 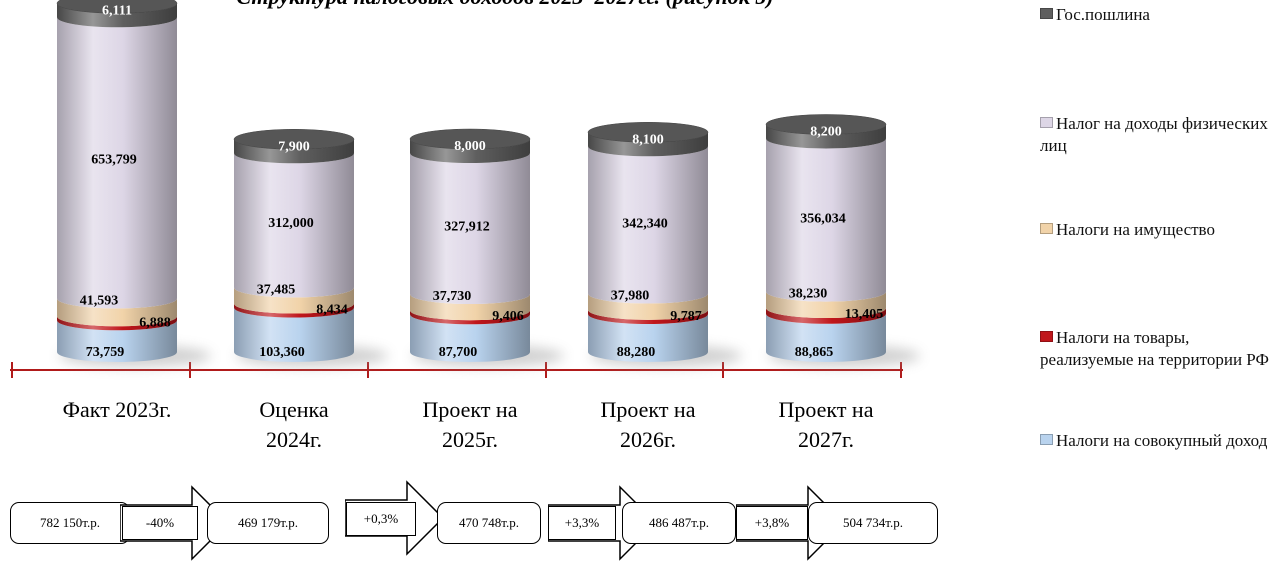 I want to click on data-label: 88,865, so click(x=814, y=352).